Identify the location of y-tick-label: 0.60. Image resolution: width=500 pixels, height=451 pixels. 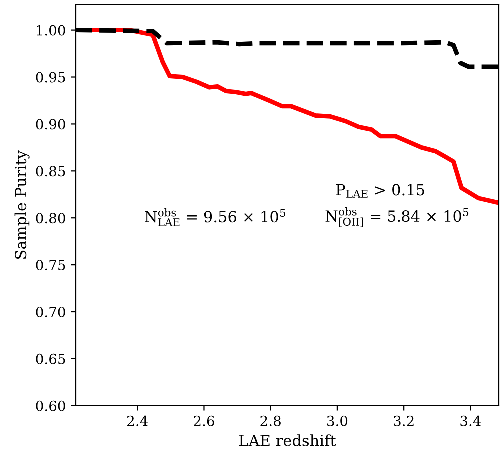
(51, 406).